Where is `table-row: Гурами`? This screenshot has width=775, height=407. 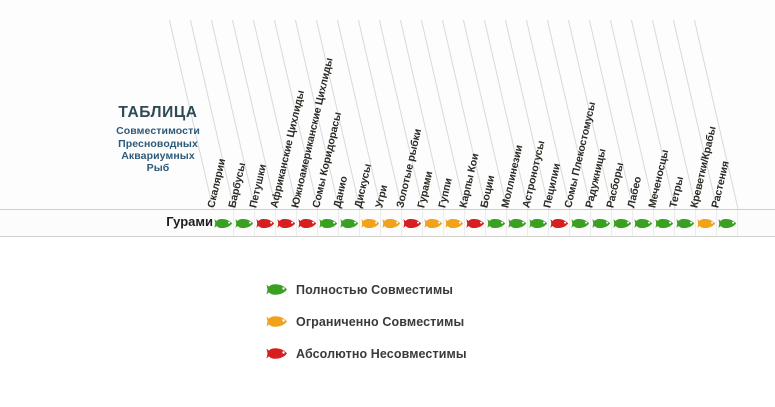
table-row: Гурами is located at coordinates (387, 223).